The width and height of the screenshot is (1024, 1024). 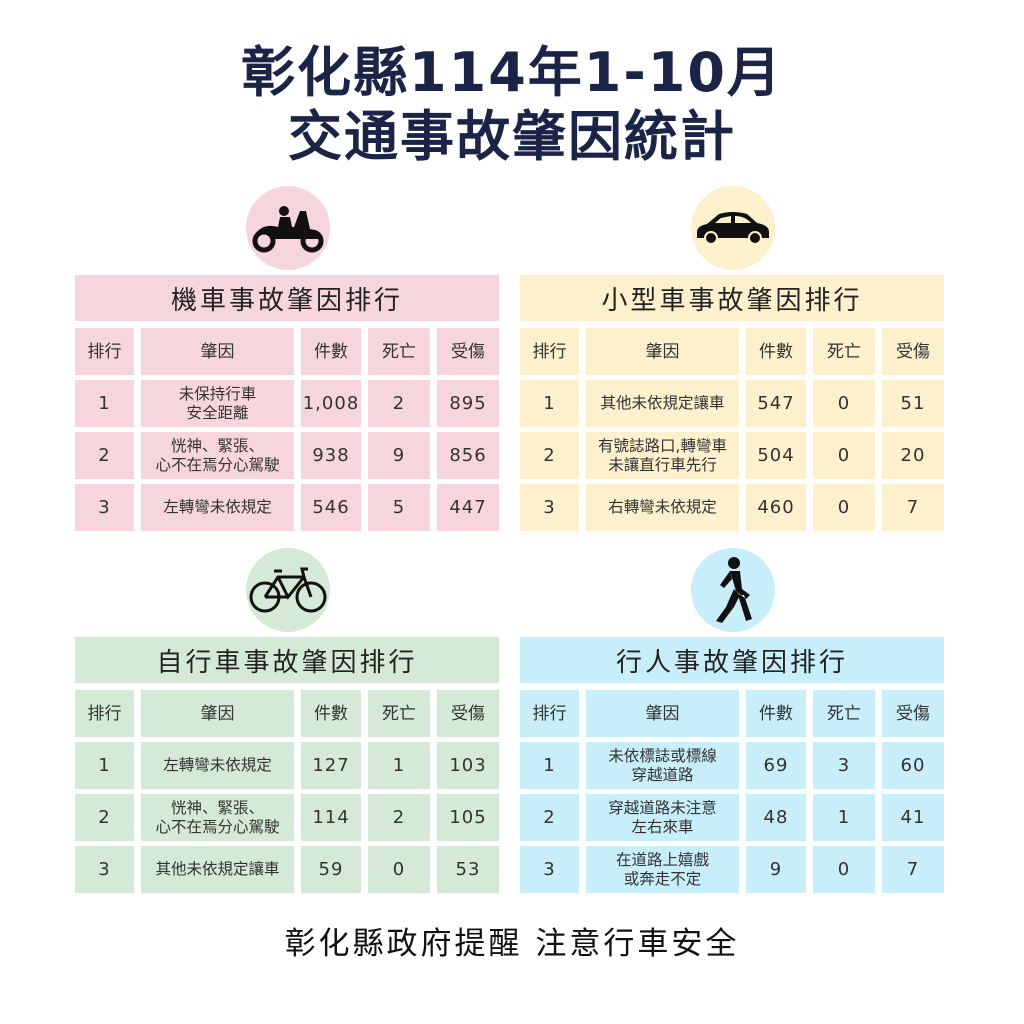 I want to click on footer-reminder: 彰化縣政府提醒 注意行車安全, so click(x=512, y=944).